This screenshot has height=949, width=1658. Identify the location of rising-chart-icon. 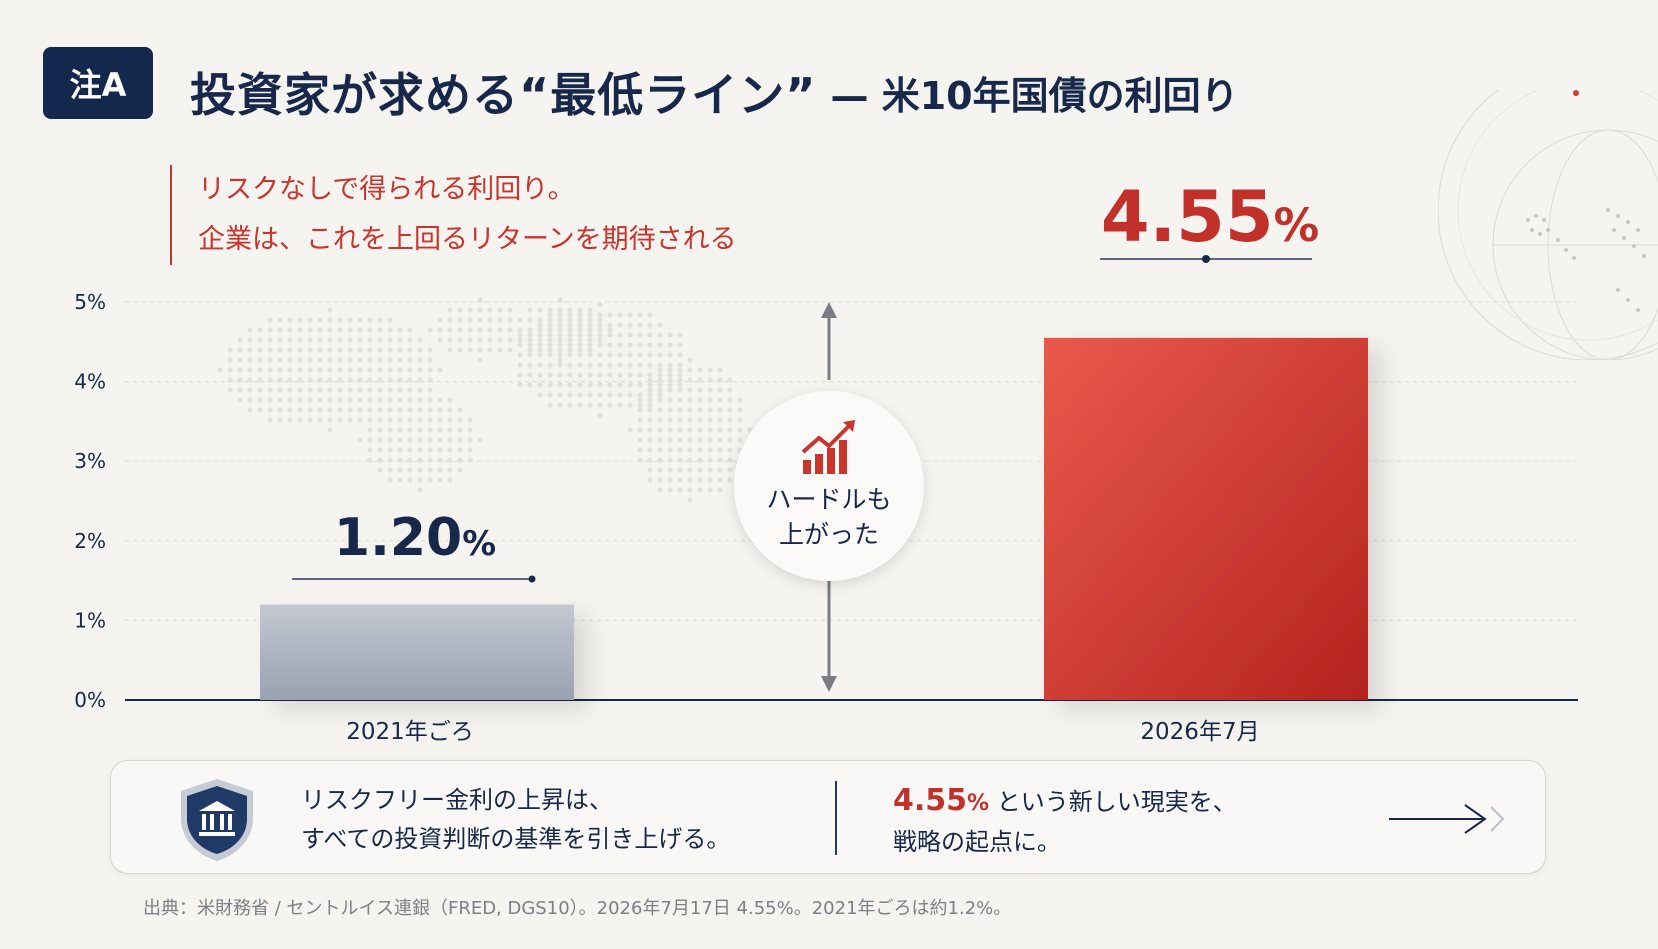
(828, 447).